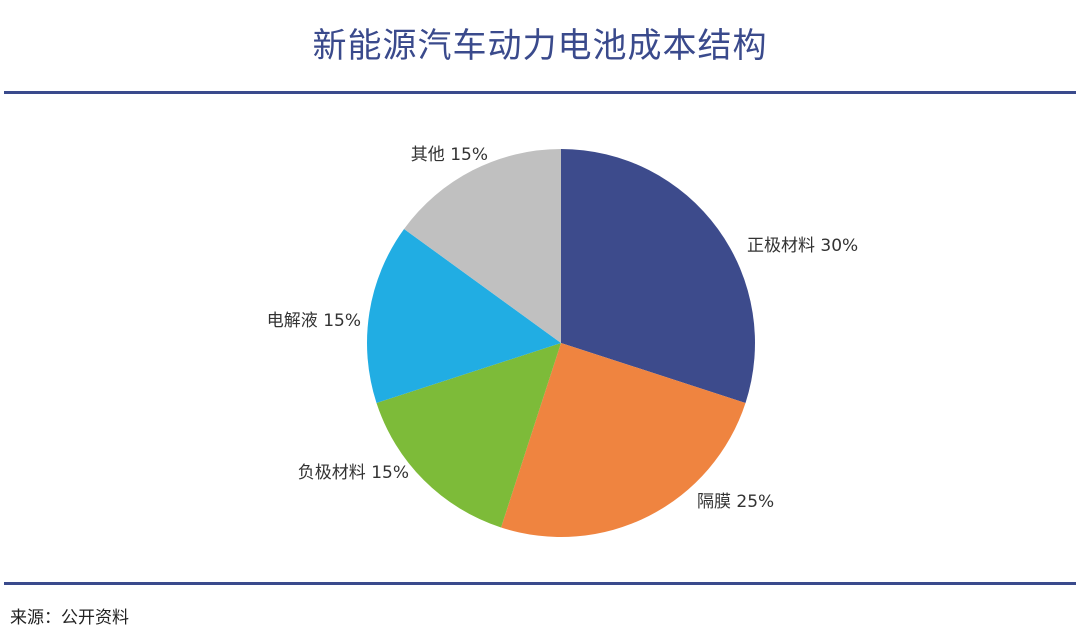 The height and width of the screenshot is (643, 1080). What do you see at coordinates (540, 92) in the screenshot?
I see `top-divider` at bounding box center [540, 92].